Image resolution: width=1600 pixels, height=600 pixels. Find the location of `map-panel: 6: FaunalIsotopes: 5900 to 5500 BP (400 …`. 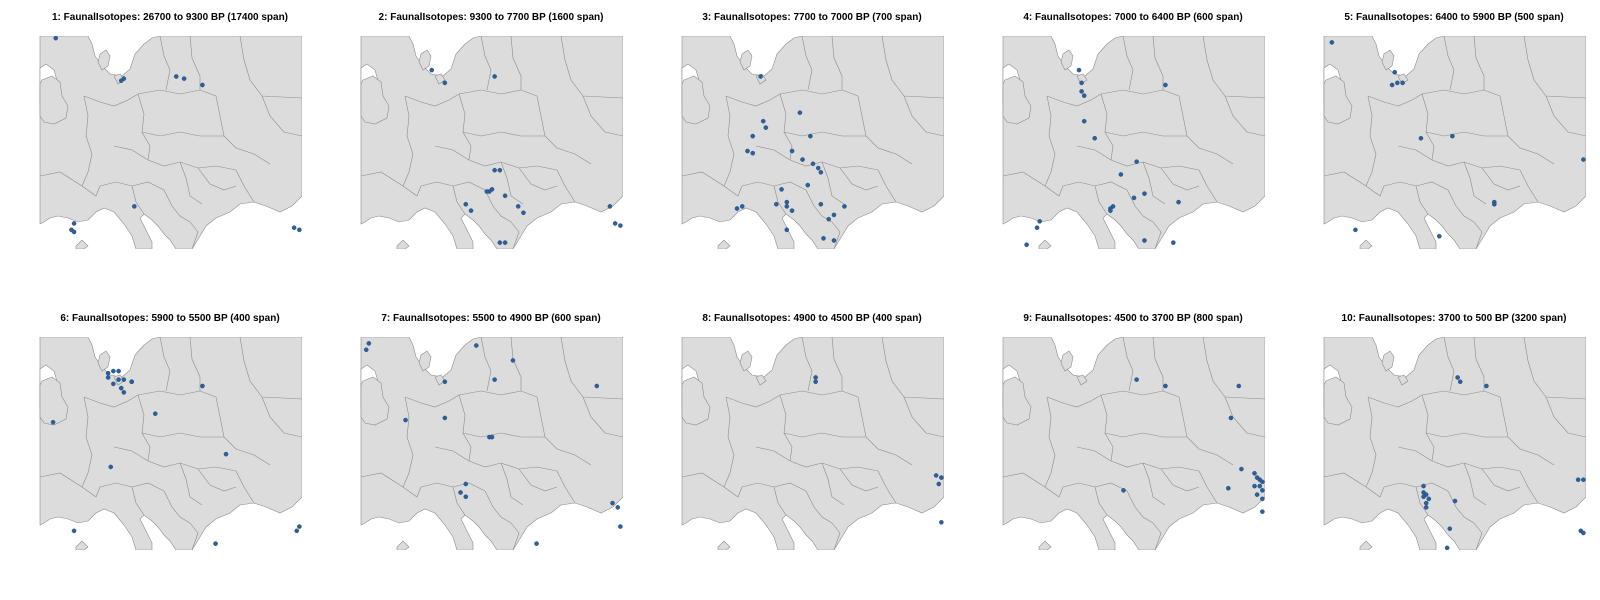

map-panel: 6: FaunalIsotopes: 5900 to 5500 BP (400 … is located at coordinates (170, 443).